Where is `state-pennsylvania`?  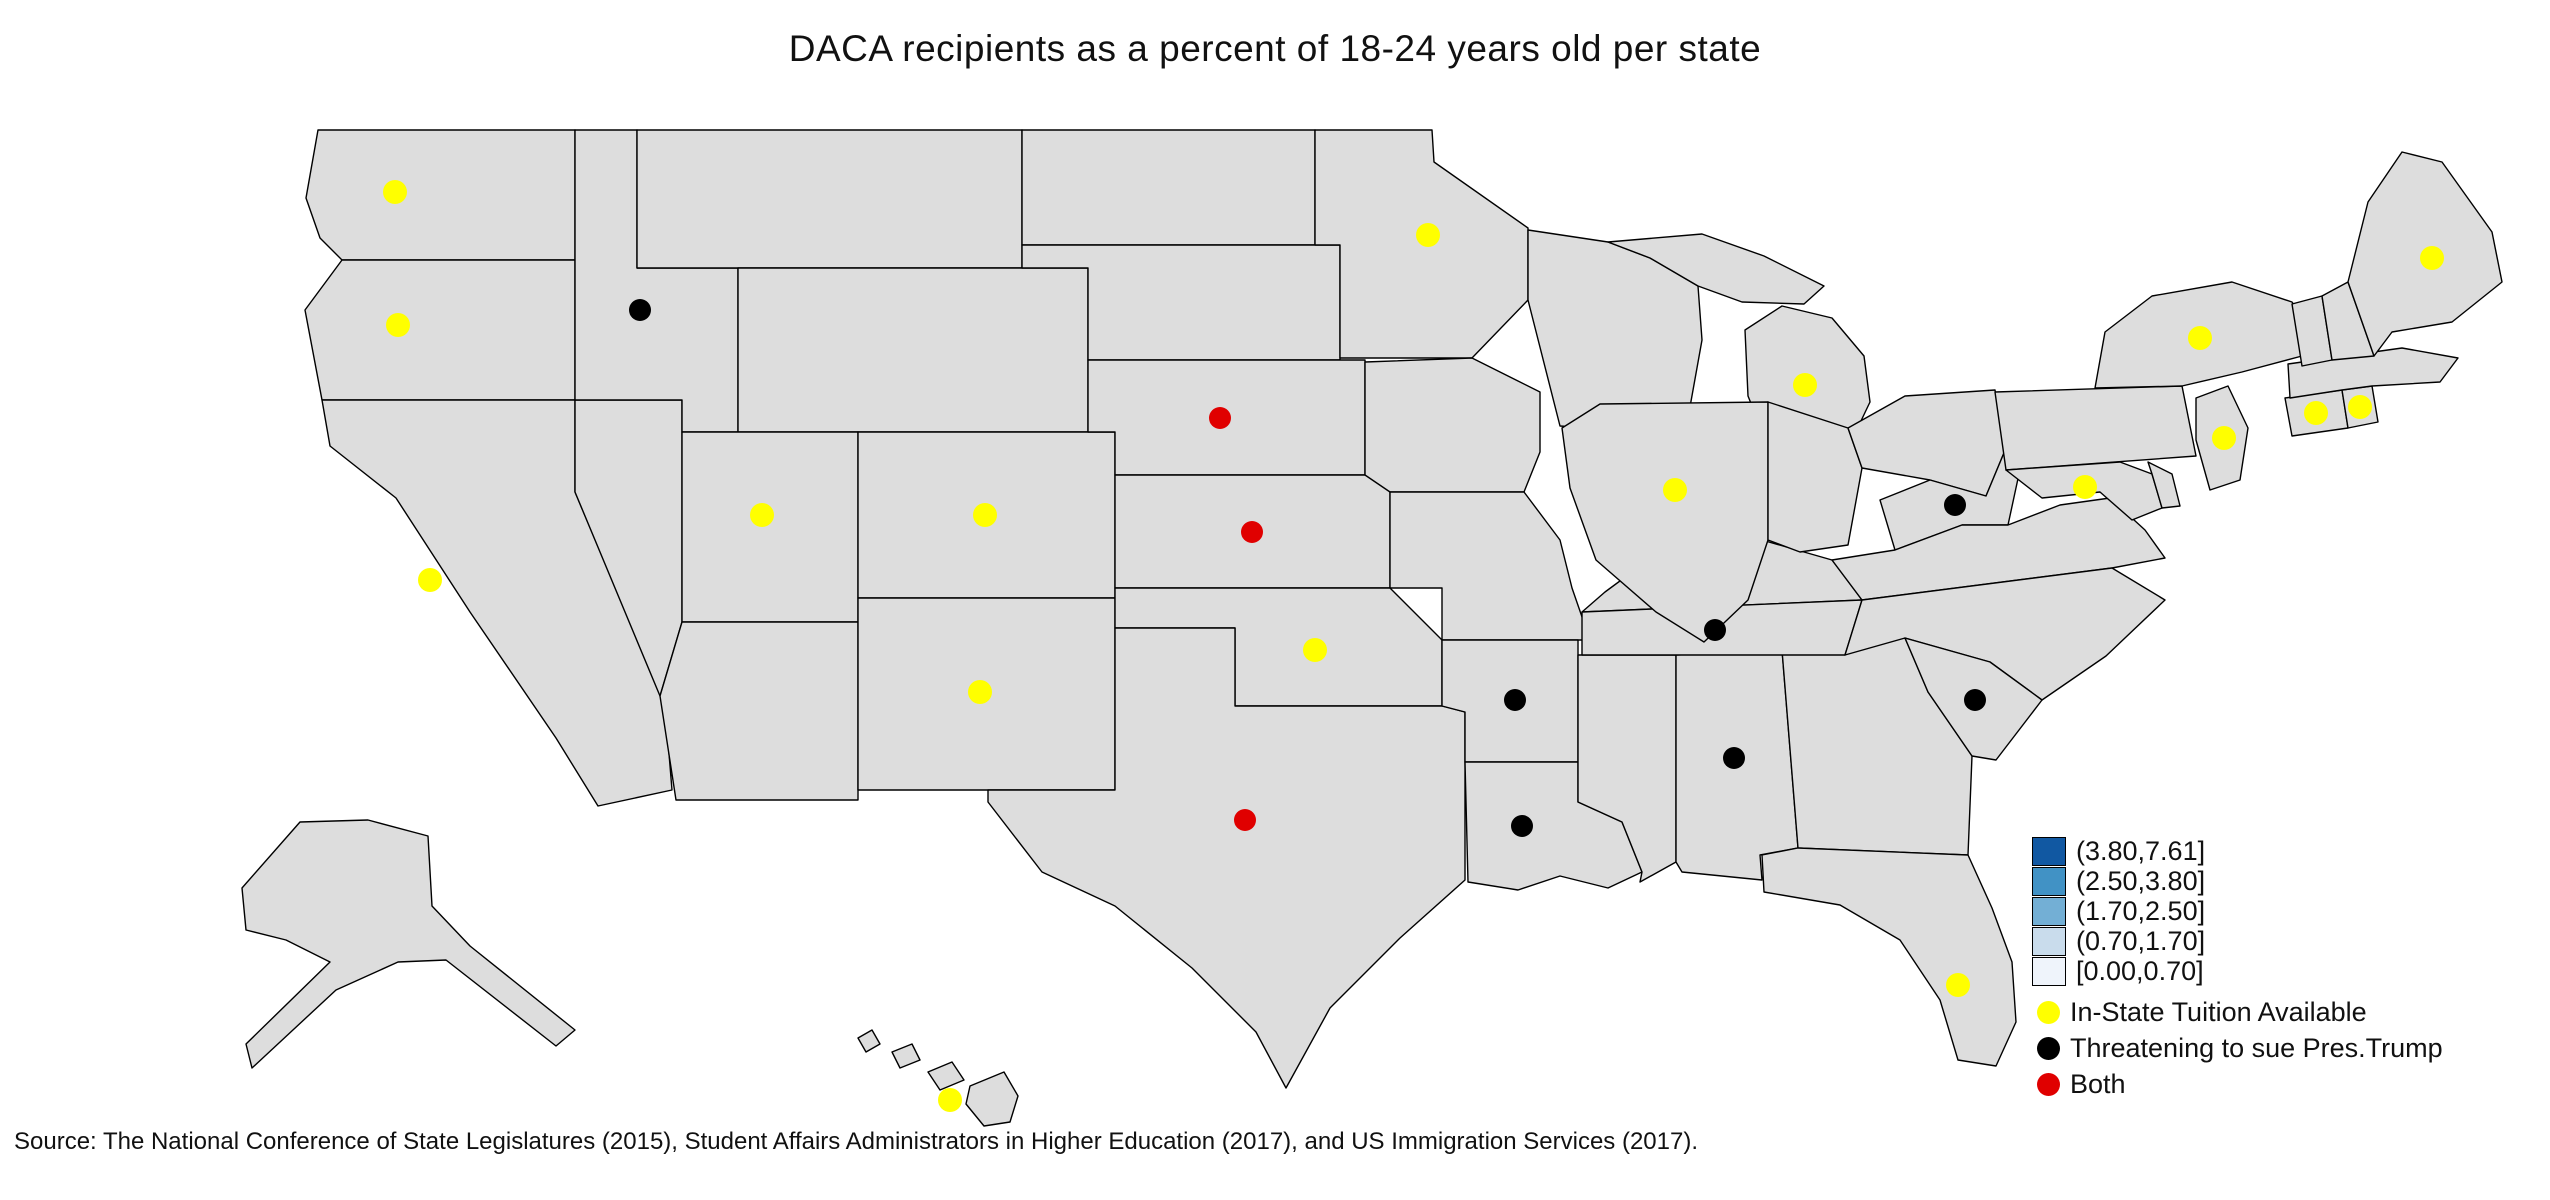 state-pennsylvania is located at coordinates (2095, 428).